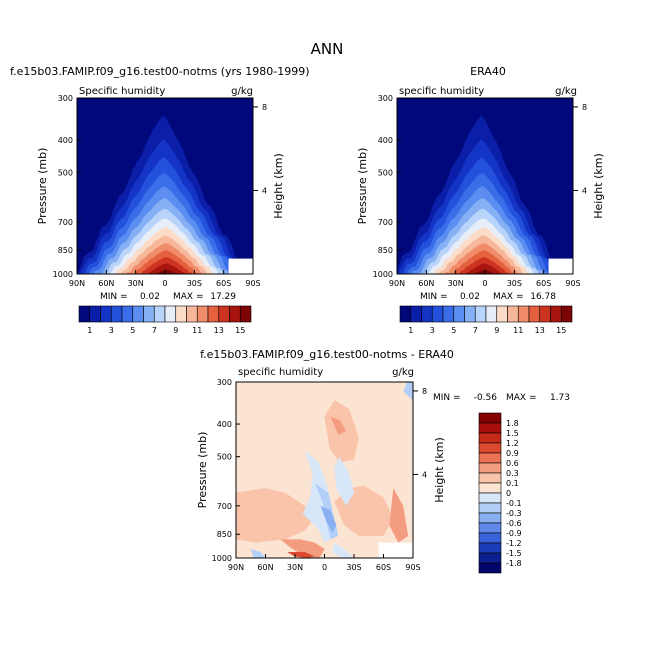 This screenshot has width=654, height=654. Describe the element at coordinates (512, 463) in the screenshot. I see `colorbar-label: 0.6` at that location.